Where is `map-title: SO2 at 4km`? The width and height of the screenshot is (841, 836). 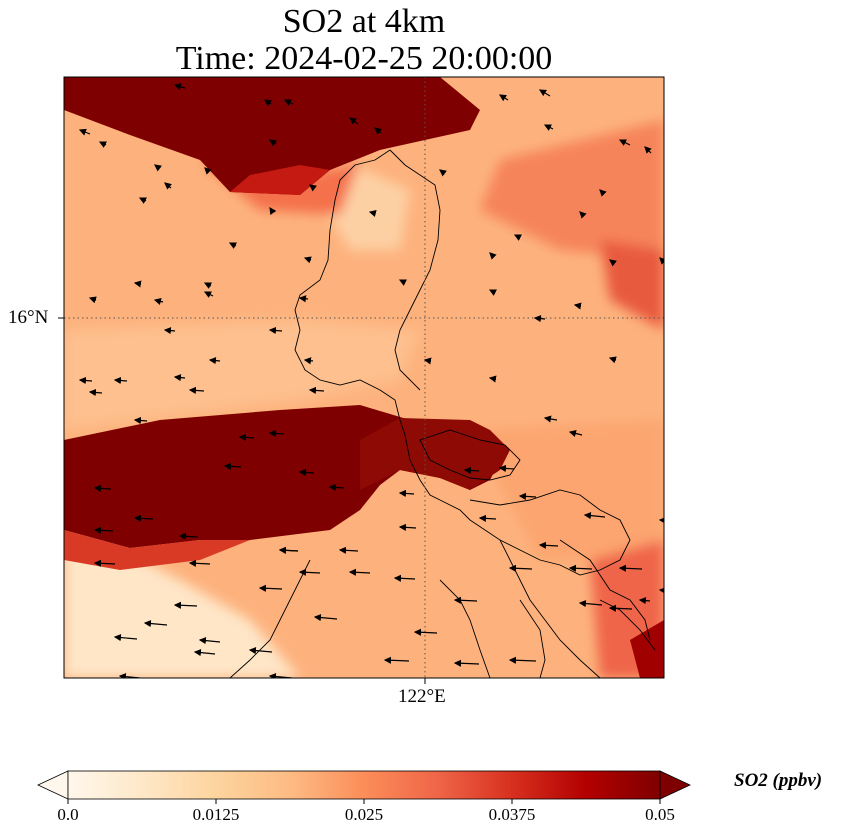 map-title: SO2 at 4km is located at coordinates (364, 21).